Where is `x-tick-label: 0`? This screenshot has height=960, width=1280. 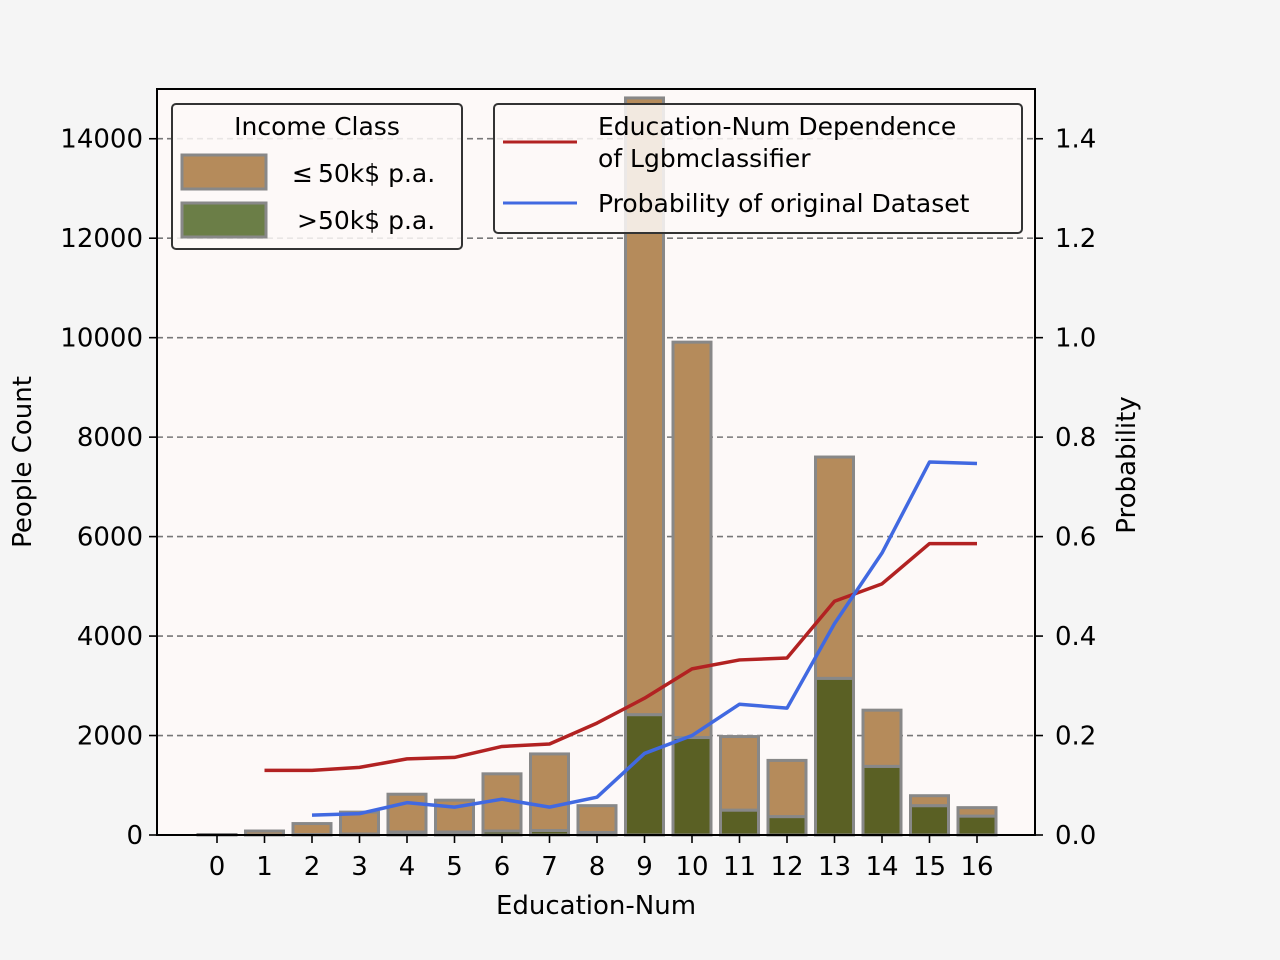 x-tick-label: 0 is located at coordinates (217, 867).